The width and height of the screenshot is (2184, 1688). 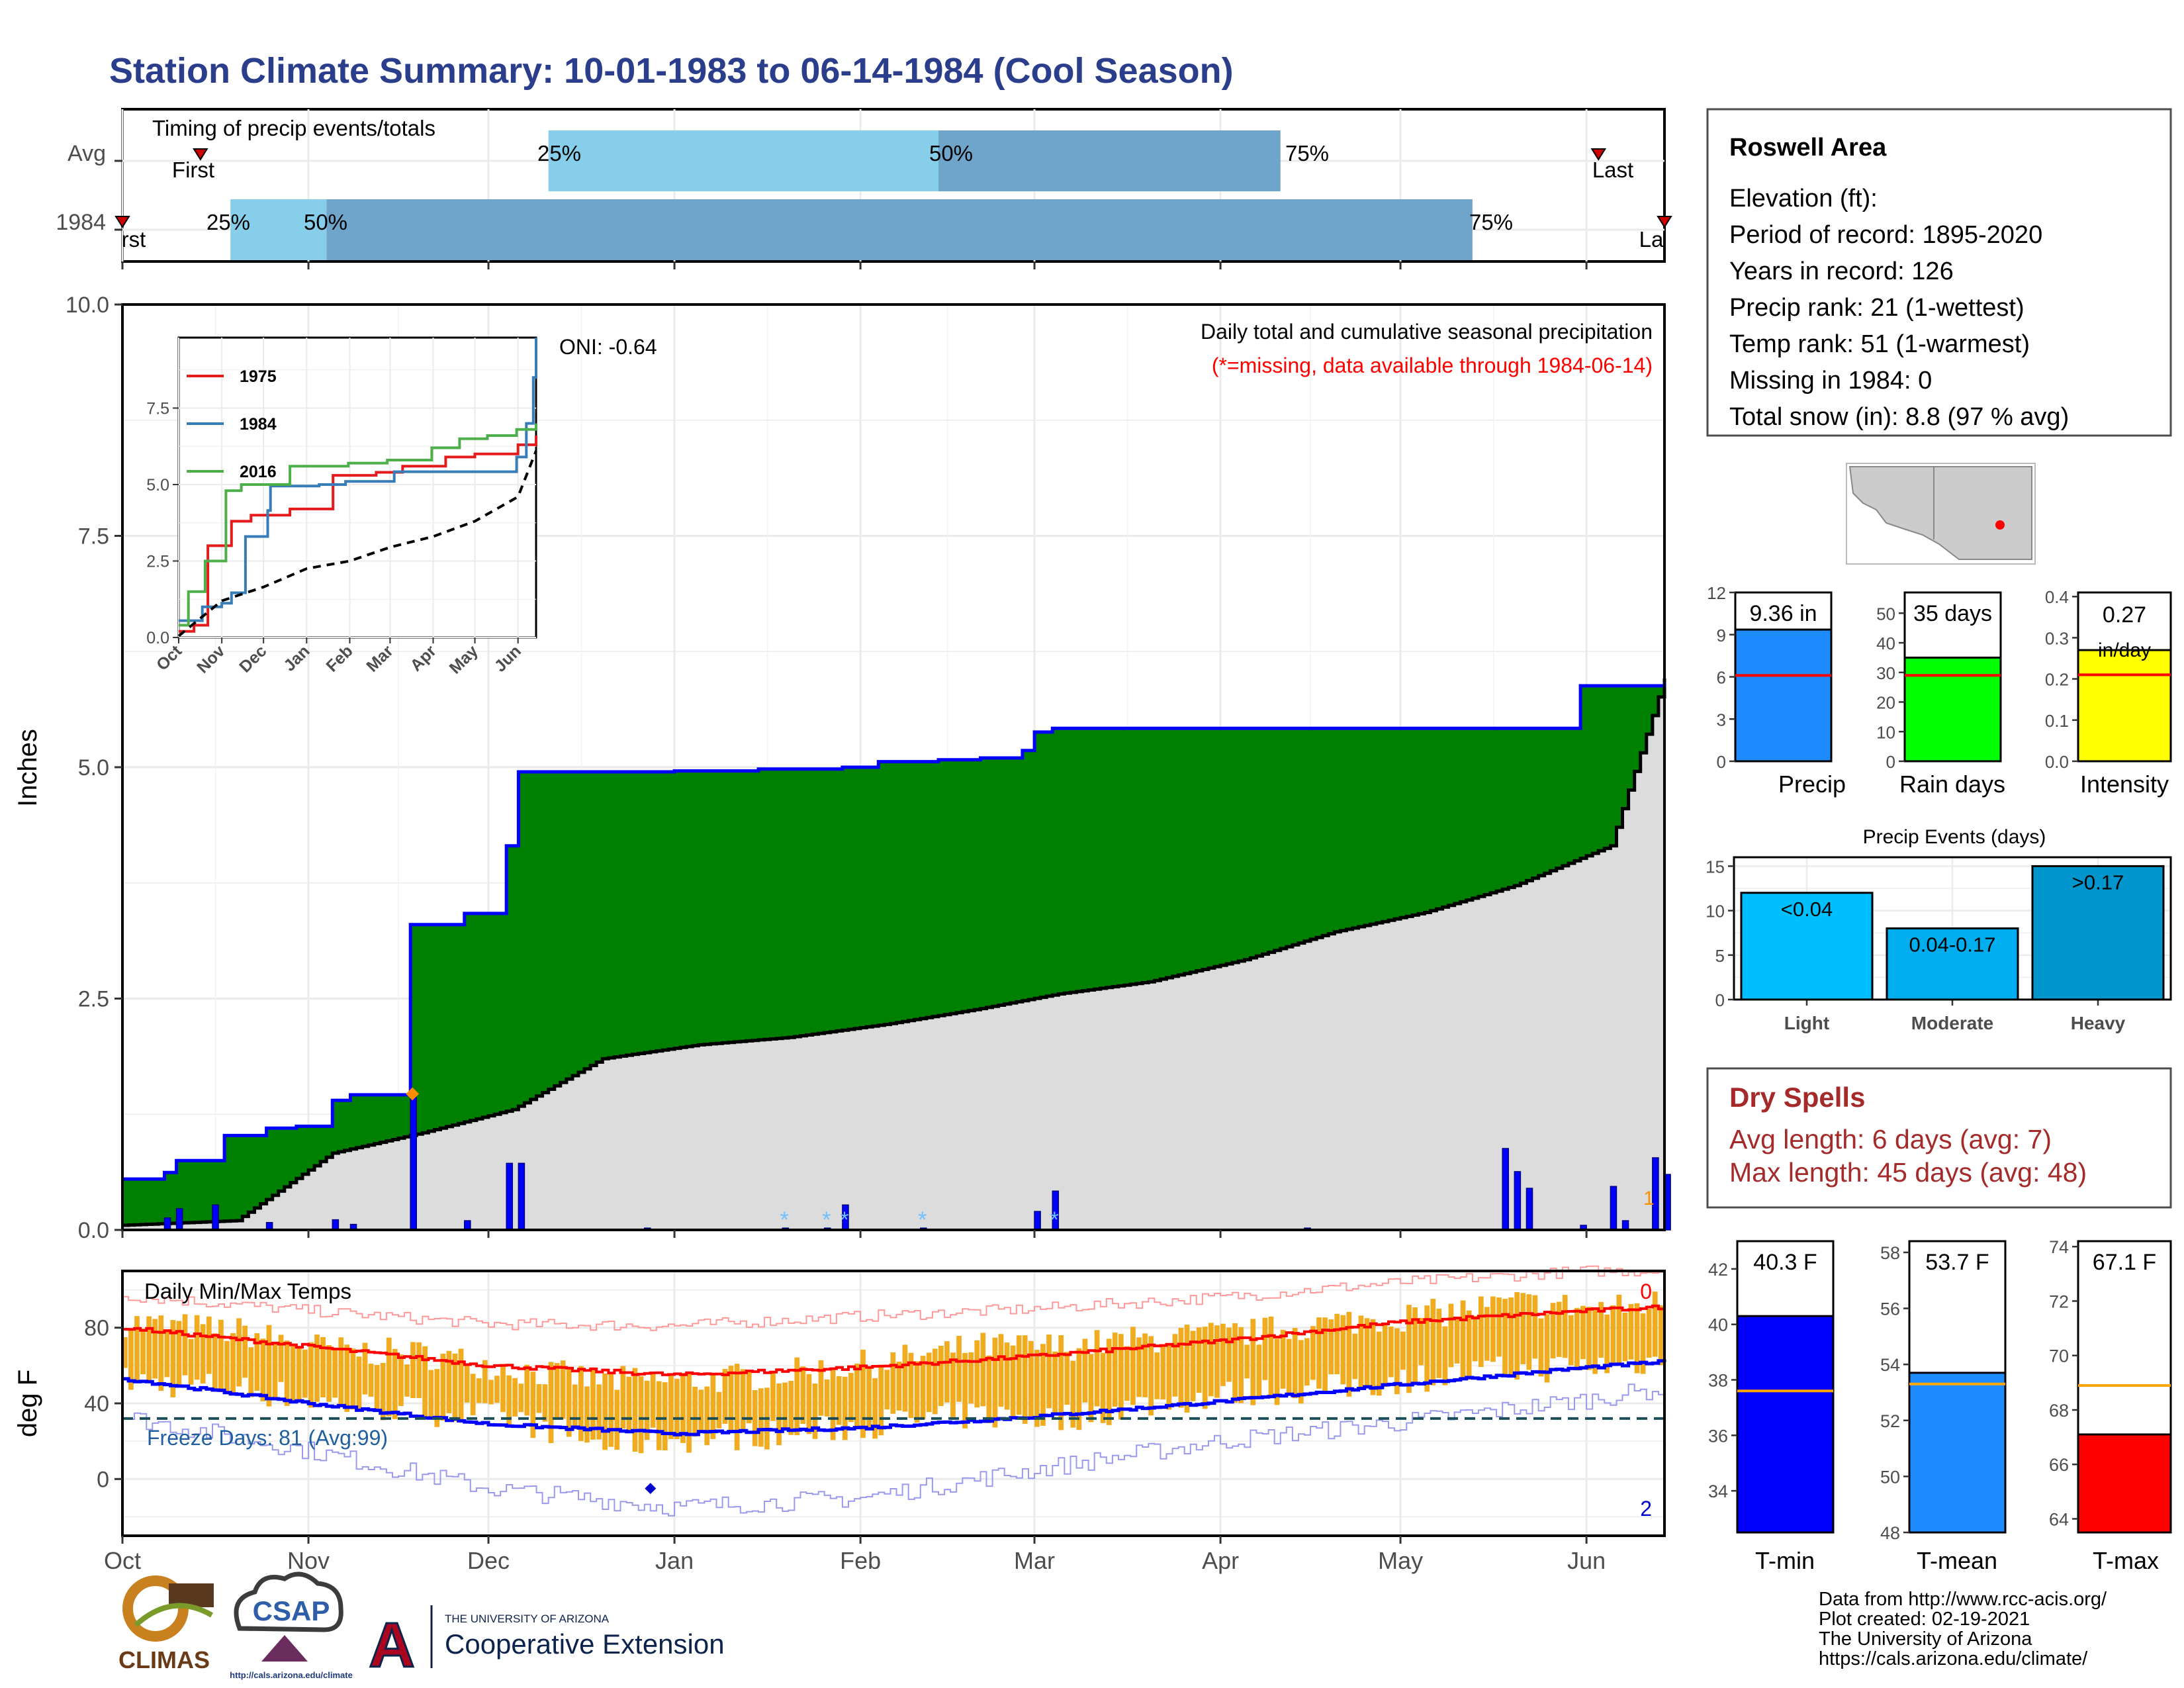 I want to click on temperature-bottom-note: 2, so click(x=1646, y=1509).